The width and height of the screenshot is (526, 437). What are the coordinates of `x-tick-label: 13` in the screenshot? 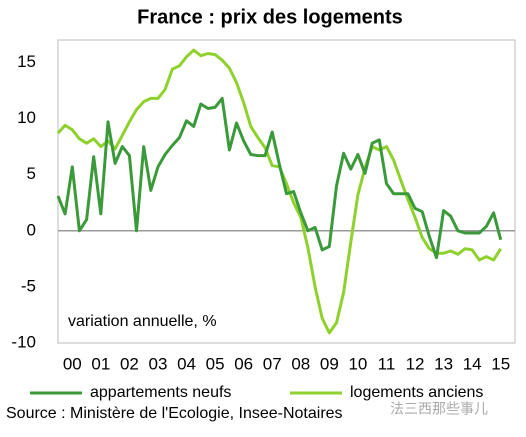 It's located at (443, 363).